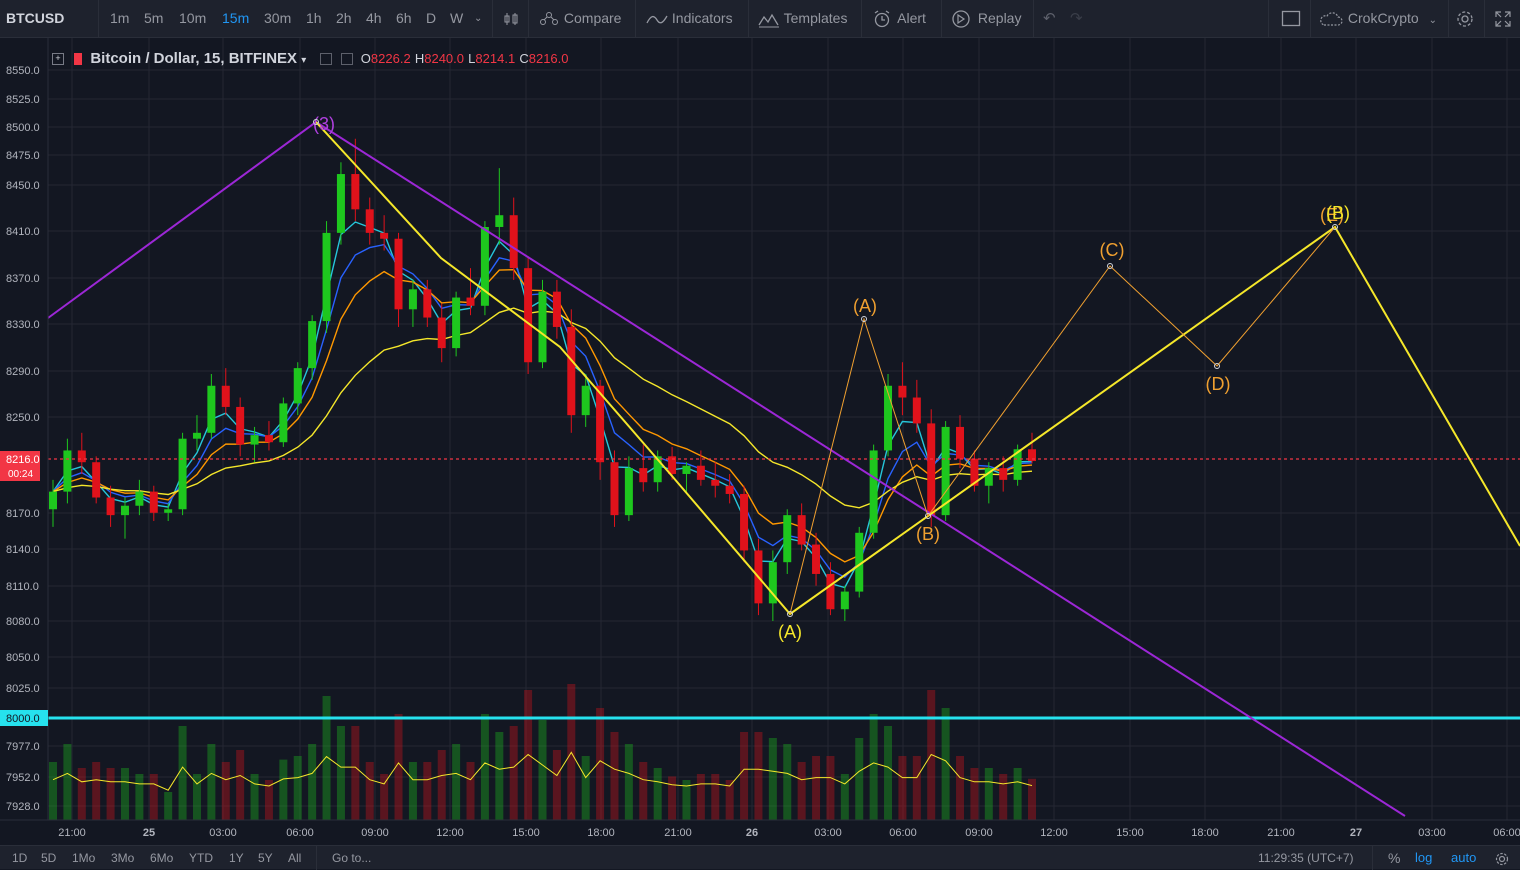  I want to click on interval-W: W, so click(457, 18).